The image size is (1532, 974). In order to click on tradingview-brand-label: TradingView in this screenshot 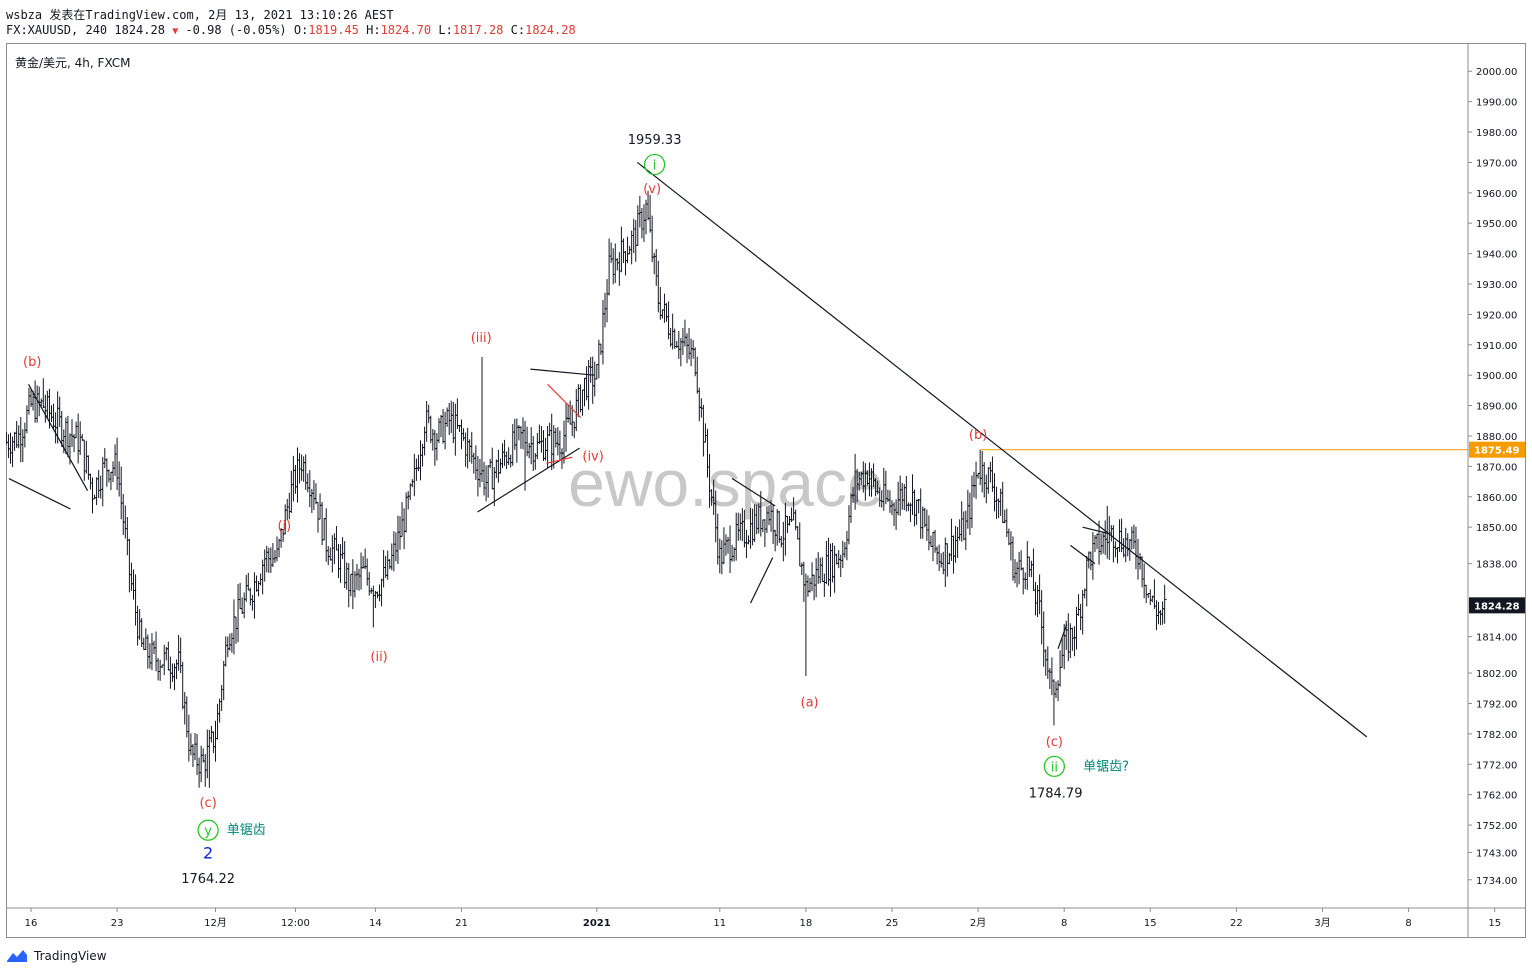, I will do `click(70, 956)`.